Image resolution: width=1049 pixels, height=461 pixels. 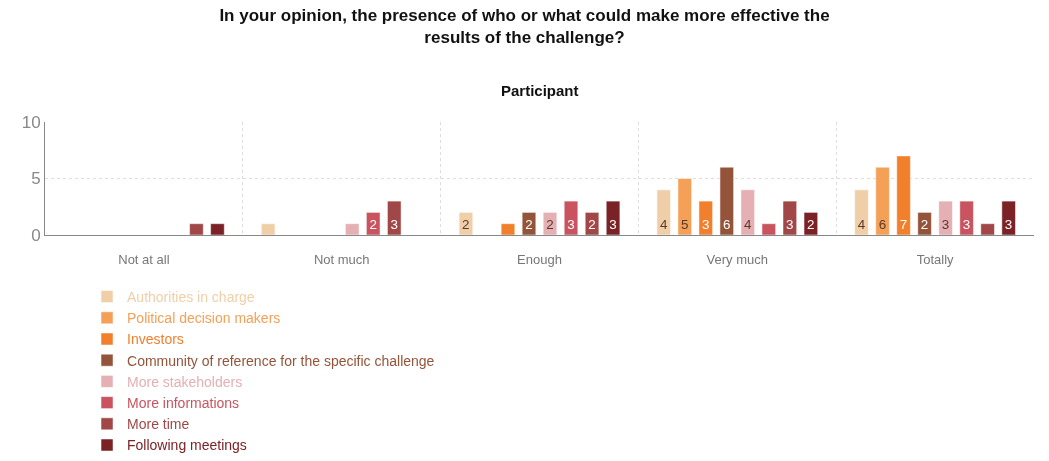 What do you see at coordinates (191, 297) in the screenshot?
I see `legend-label: Authorities in charge` at bounding box center [191, 297].